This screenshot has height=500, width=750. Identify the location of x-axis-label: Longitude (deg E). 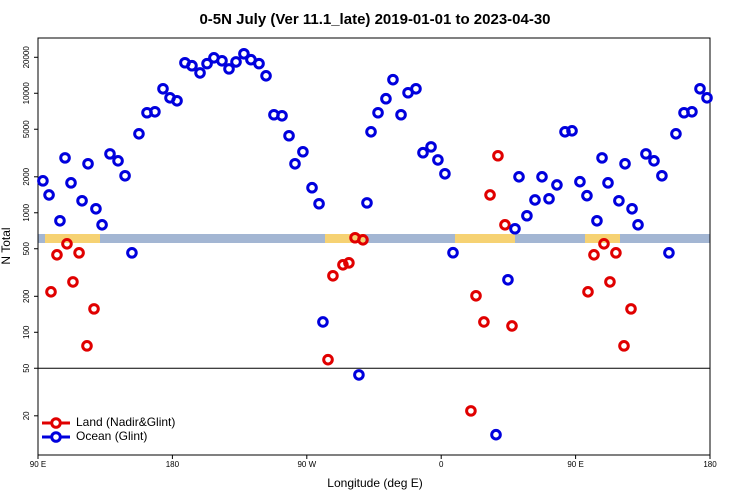
(374, 483).